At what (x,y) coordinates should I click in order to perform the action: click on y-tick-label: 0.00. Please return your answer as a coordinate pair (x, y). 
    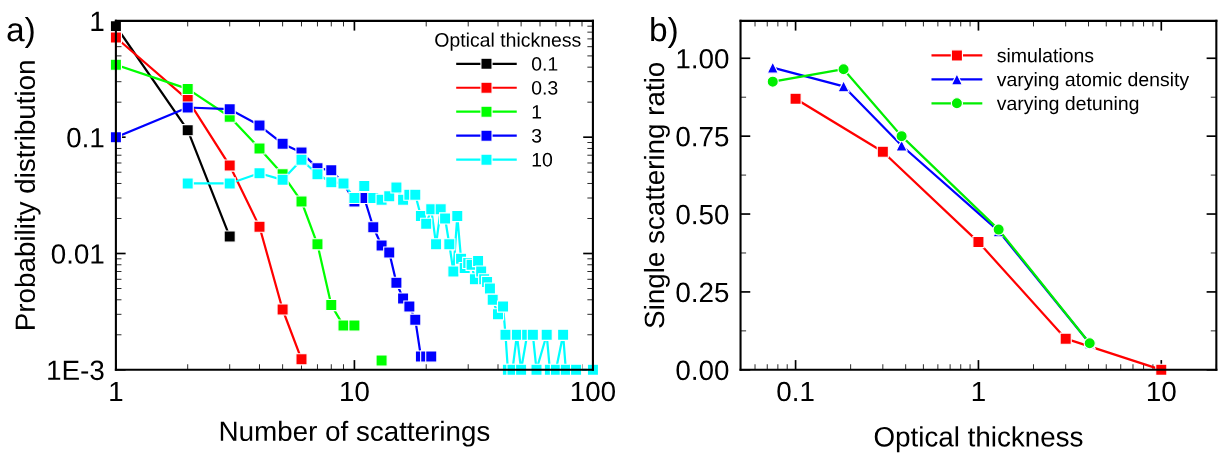
    Looking at the image, I should click on (702, 370).